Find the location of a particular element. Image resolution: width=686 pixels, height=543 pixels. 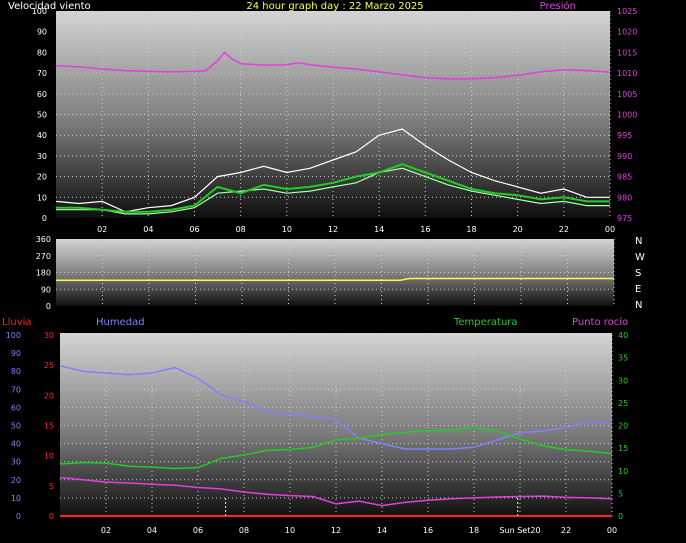

wind-x-tick-label: 06 is located at coordinates (194, 229).